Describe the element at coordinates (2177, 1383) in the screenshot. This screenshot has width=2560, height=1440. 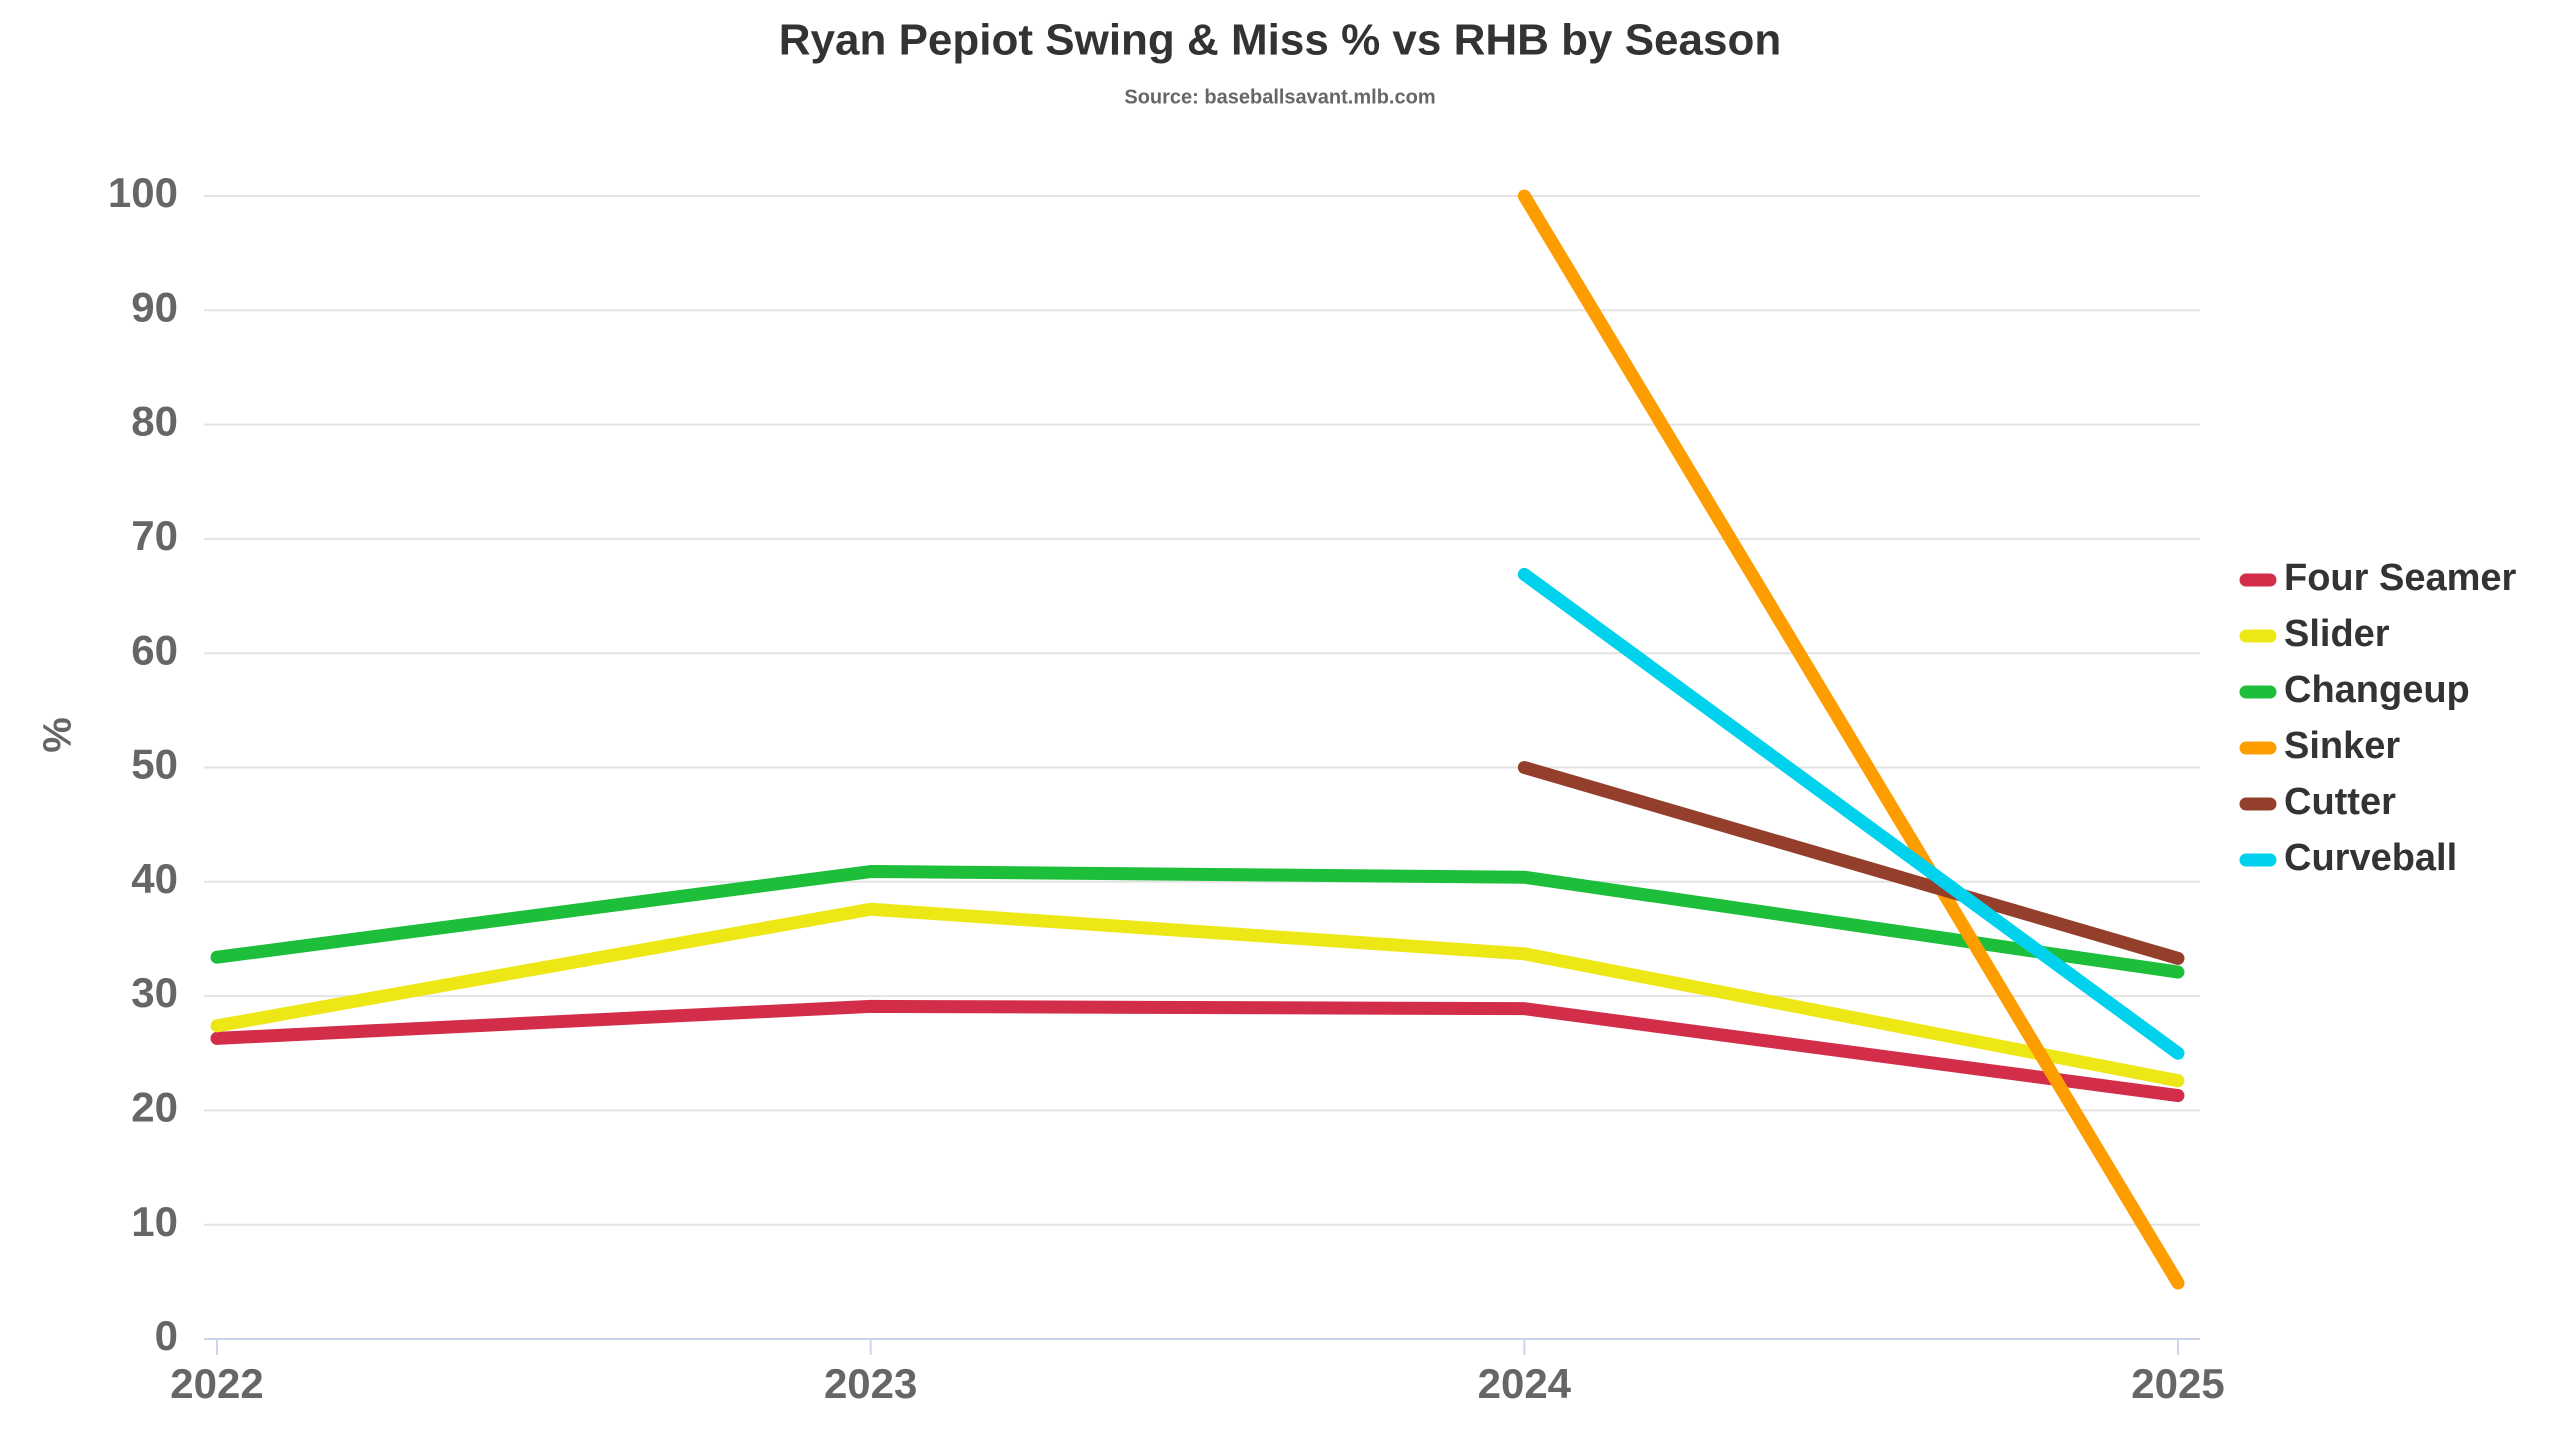
I see `x-tick-label: 2025` at that location.